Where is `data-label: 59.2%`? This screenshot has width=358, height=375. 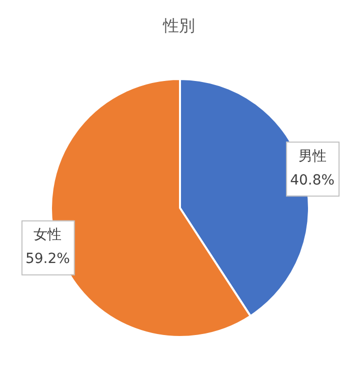
data-label: 59.2% is located at coordinates (47, 258).